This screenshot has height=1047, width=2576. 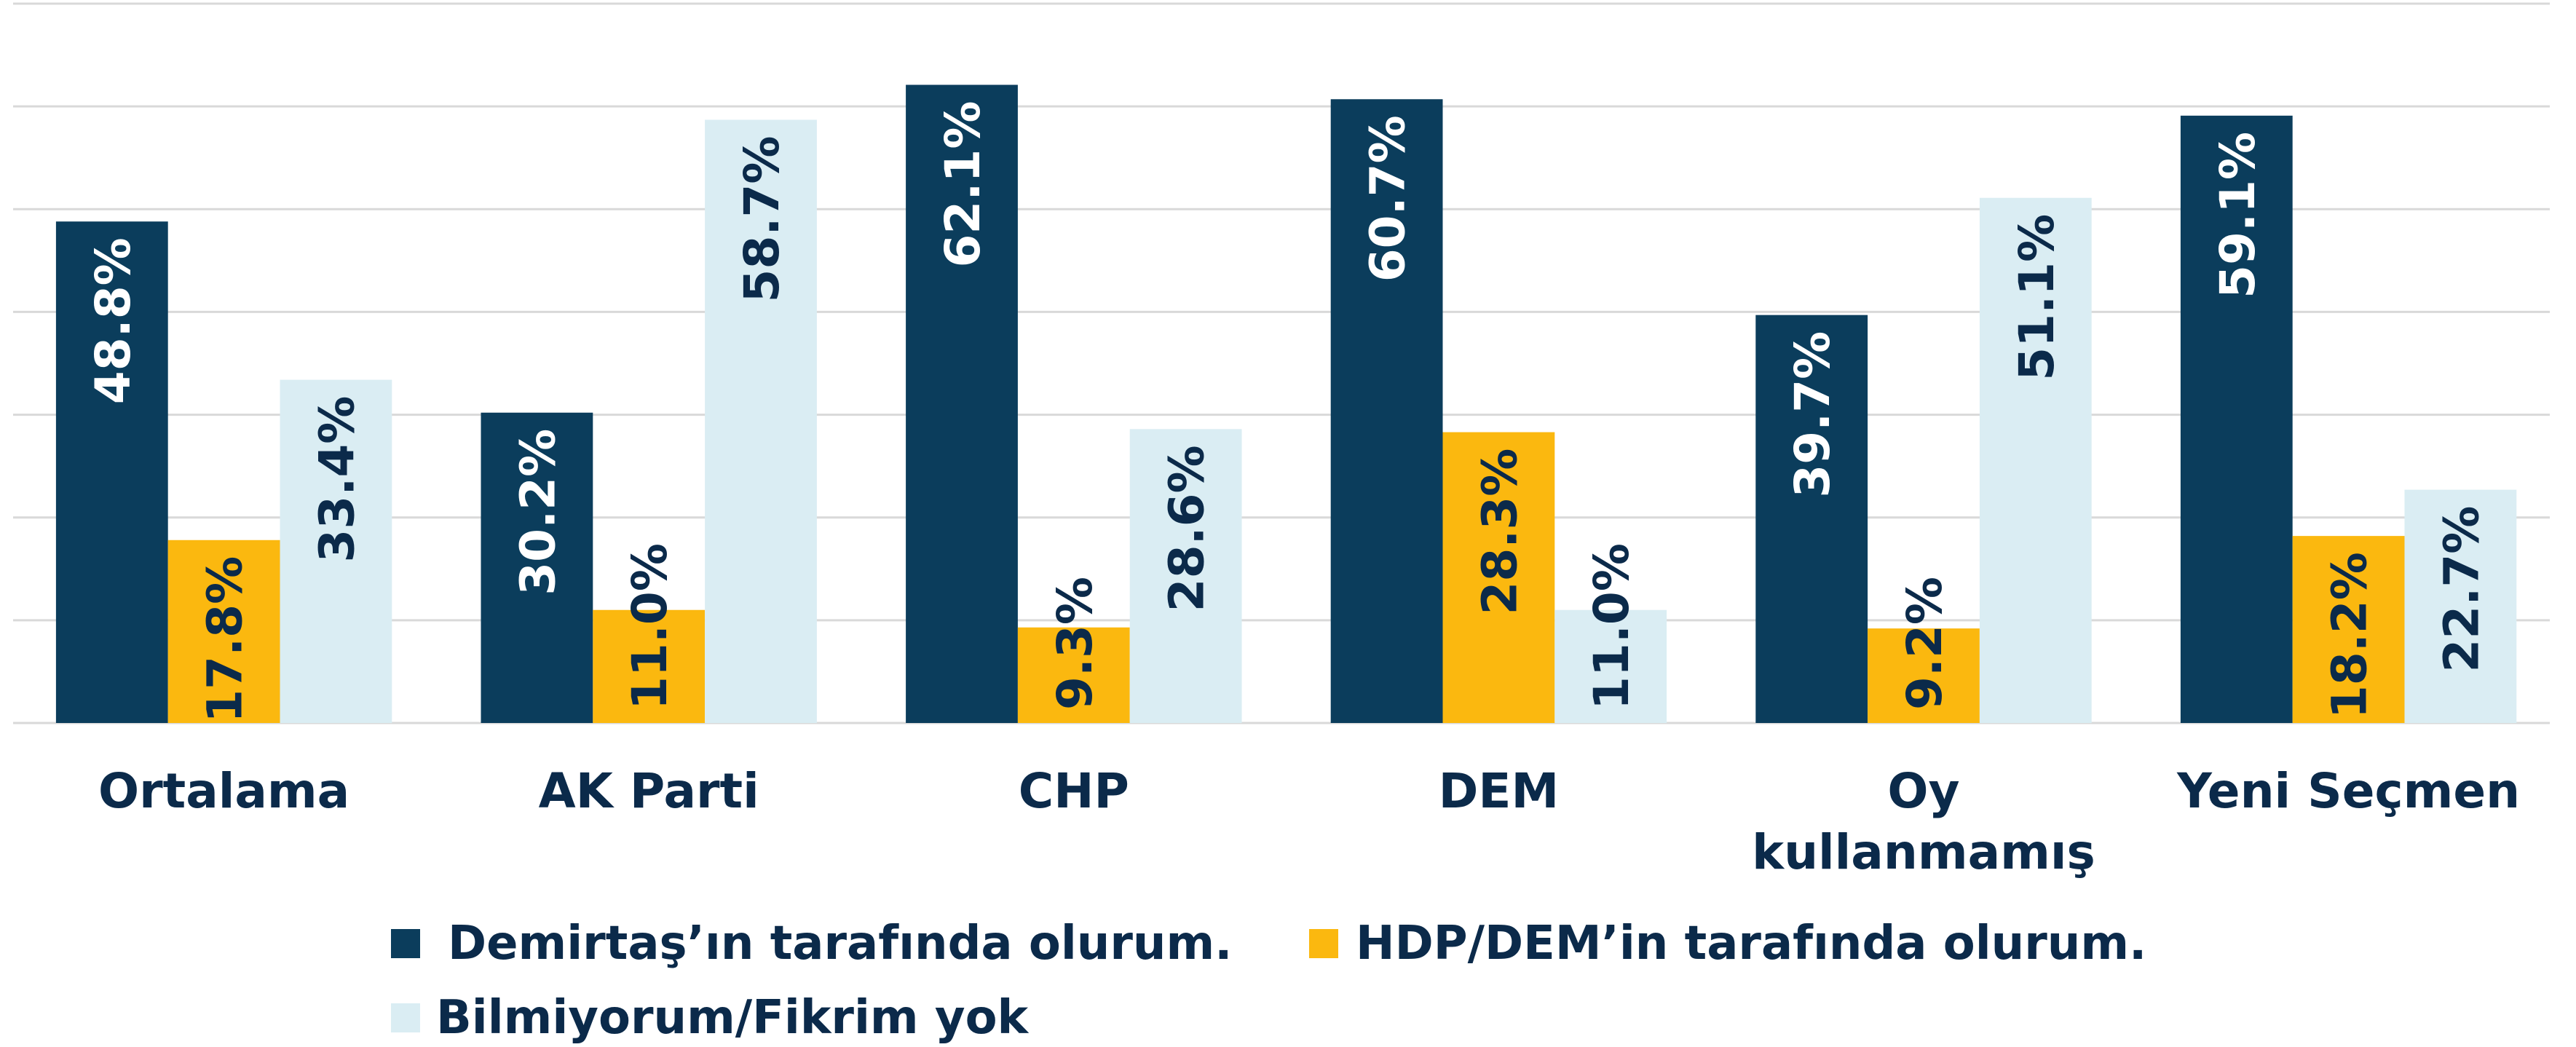 I want to click on x-tick-label: Ortalama, so click(x=224, y=791).